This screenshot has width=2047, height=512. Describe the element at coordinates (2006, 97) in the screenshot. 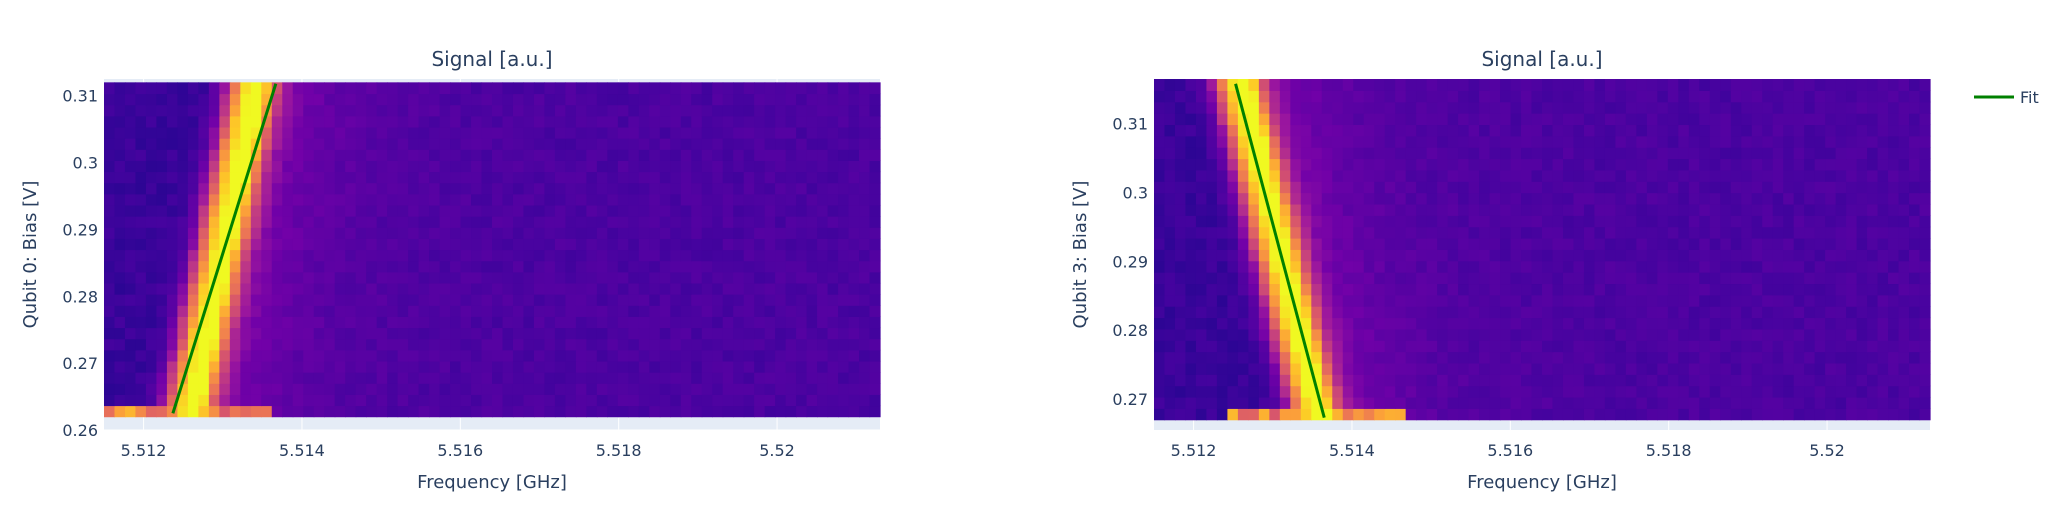

I see `legend: Fit` at that location.